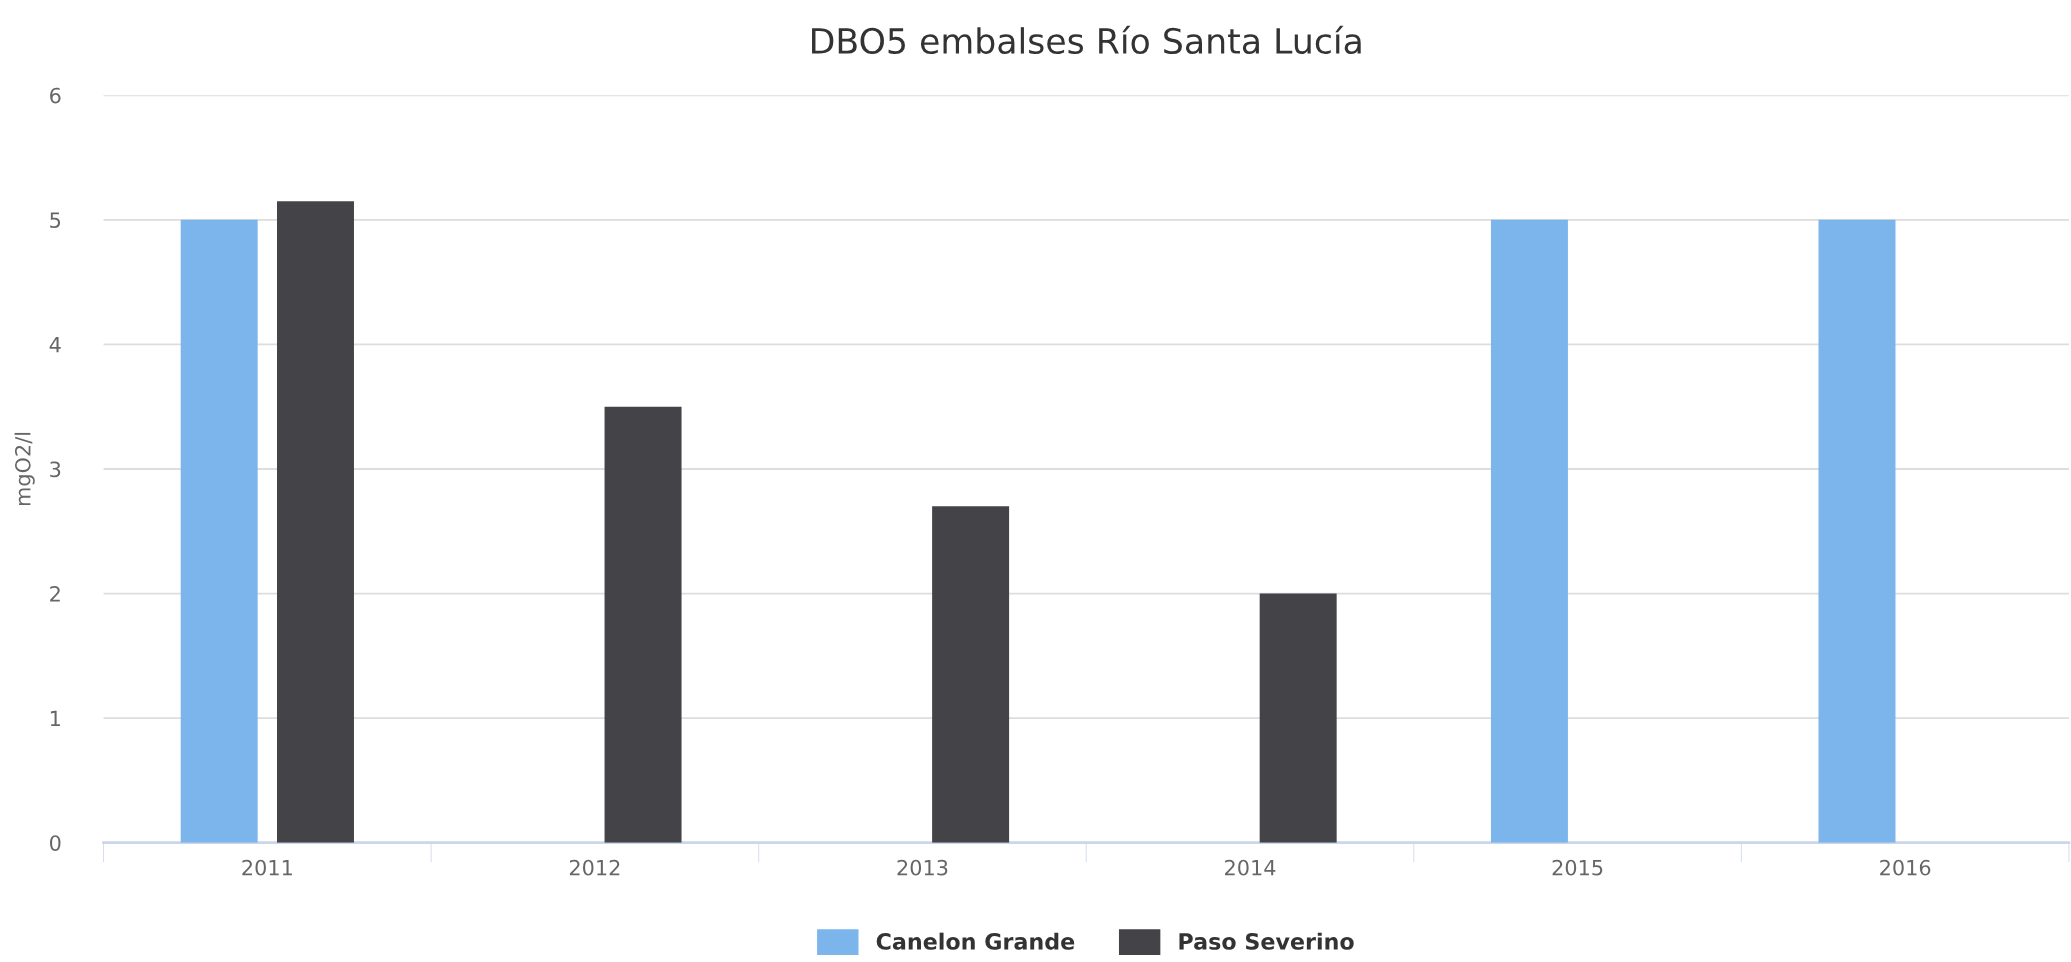  What do you see at coordinates (55, 843) in the screenshot?
I see `y-tick-label: 0` at bounding box center [55, 843].